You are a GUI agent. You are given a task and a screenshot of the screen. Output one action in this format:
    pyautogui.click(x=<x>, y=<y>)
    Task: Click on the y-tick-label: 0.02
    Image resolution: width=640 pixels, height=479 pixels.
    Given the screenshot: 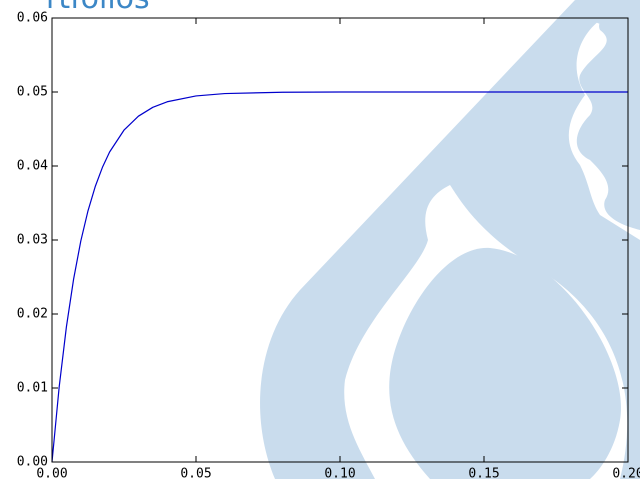 What is the action you would take?
    pyautogui.click(x=32, y=314)
    